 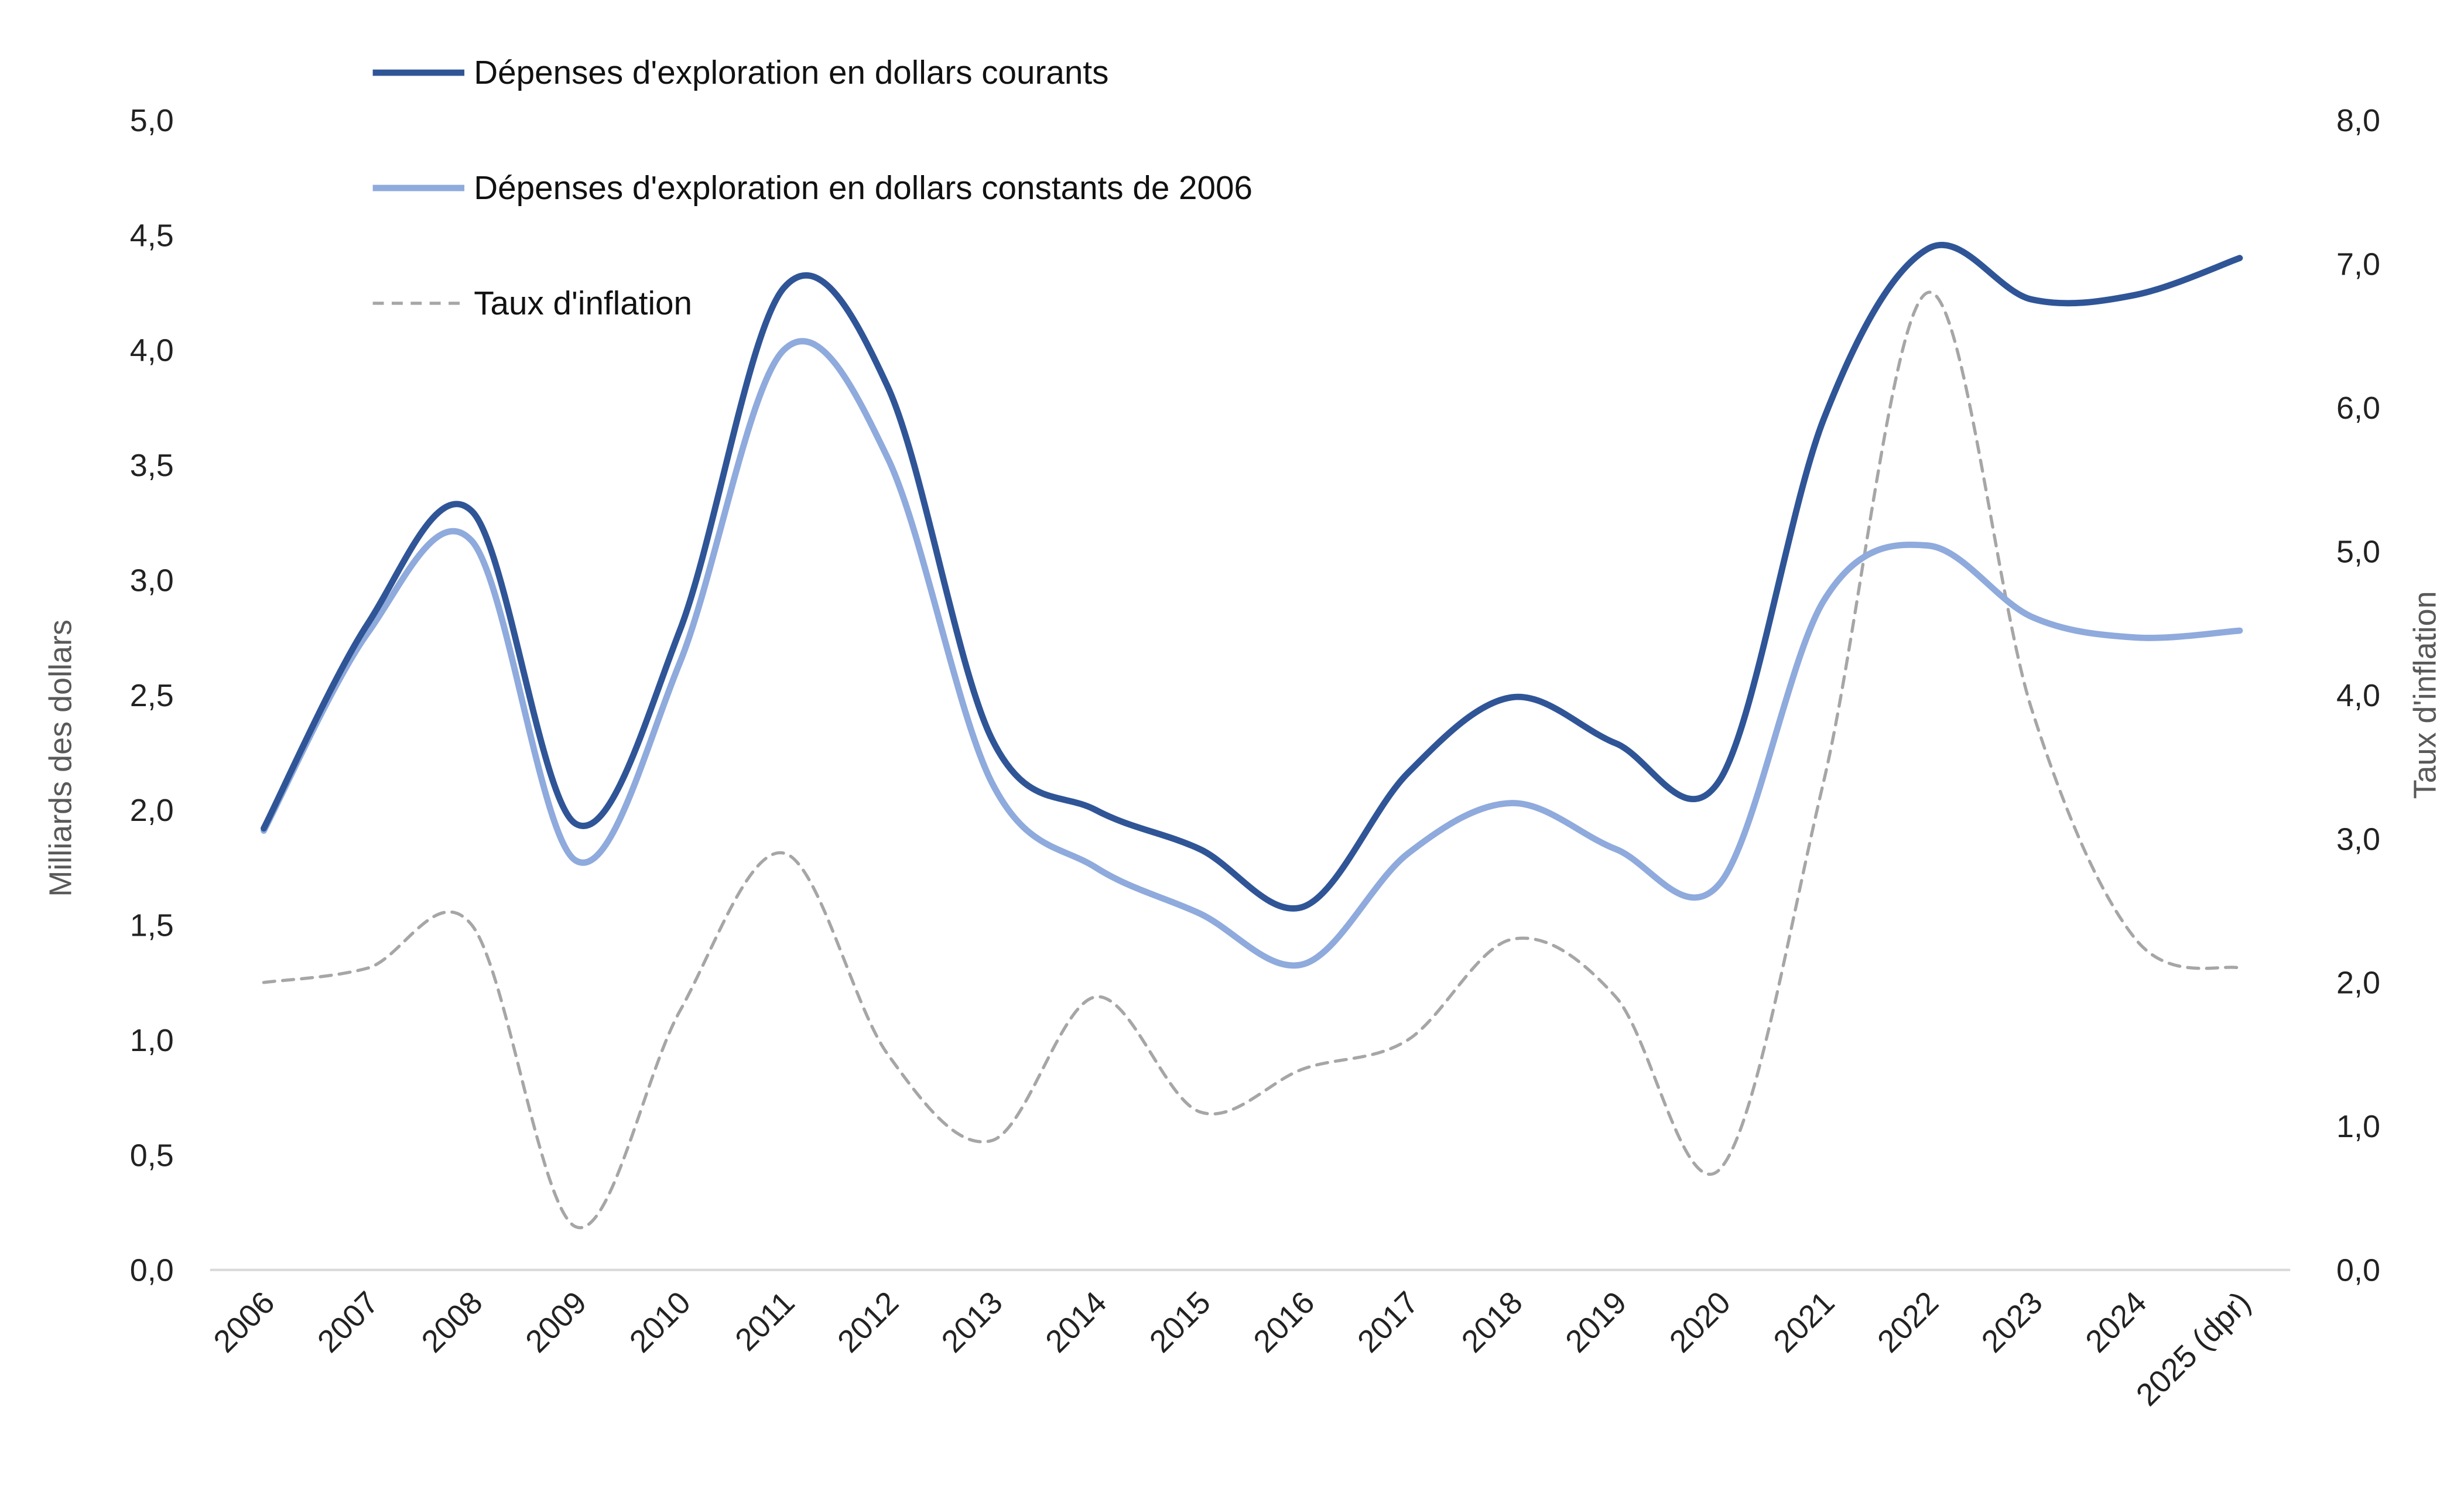 I want to click on left-tick-label: 0,0, so click(x=152, y=1270).